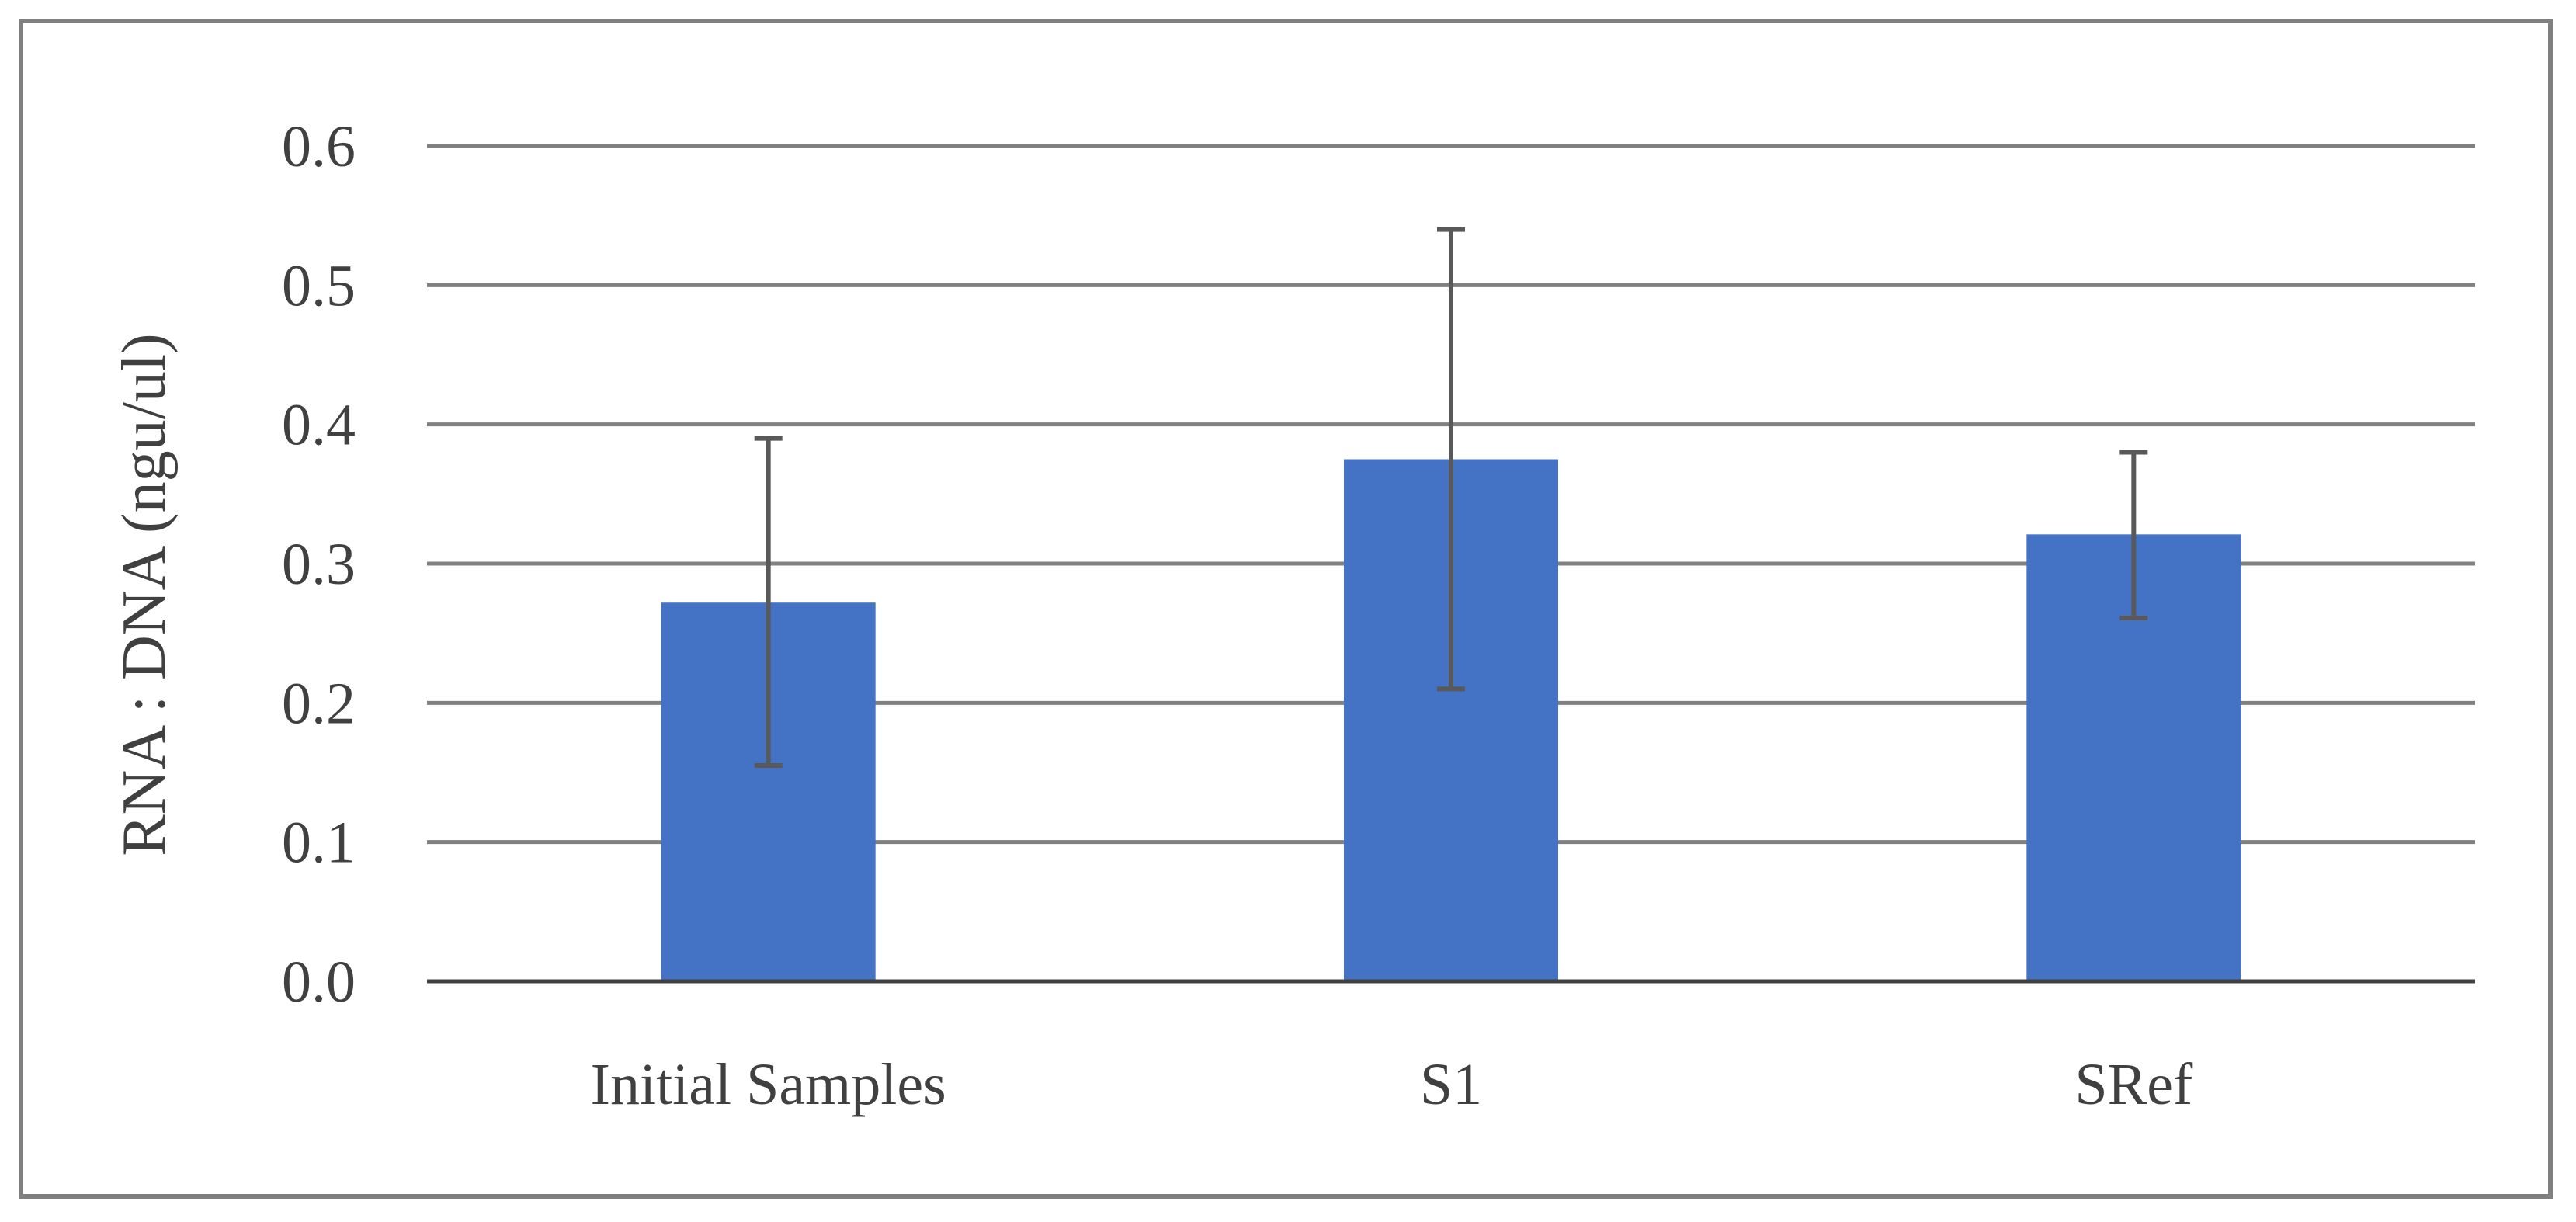  I want to click on y-tick-label: 0.6, so click(319, 146).